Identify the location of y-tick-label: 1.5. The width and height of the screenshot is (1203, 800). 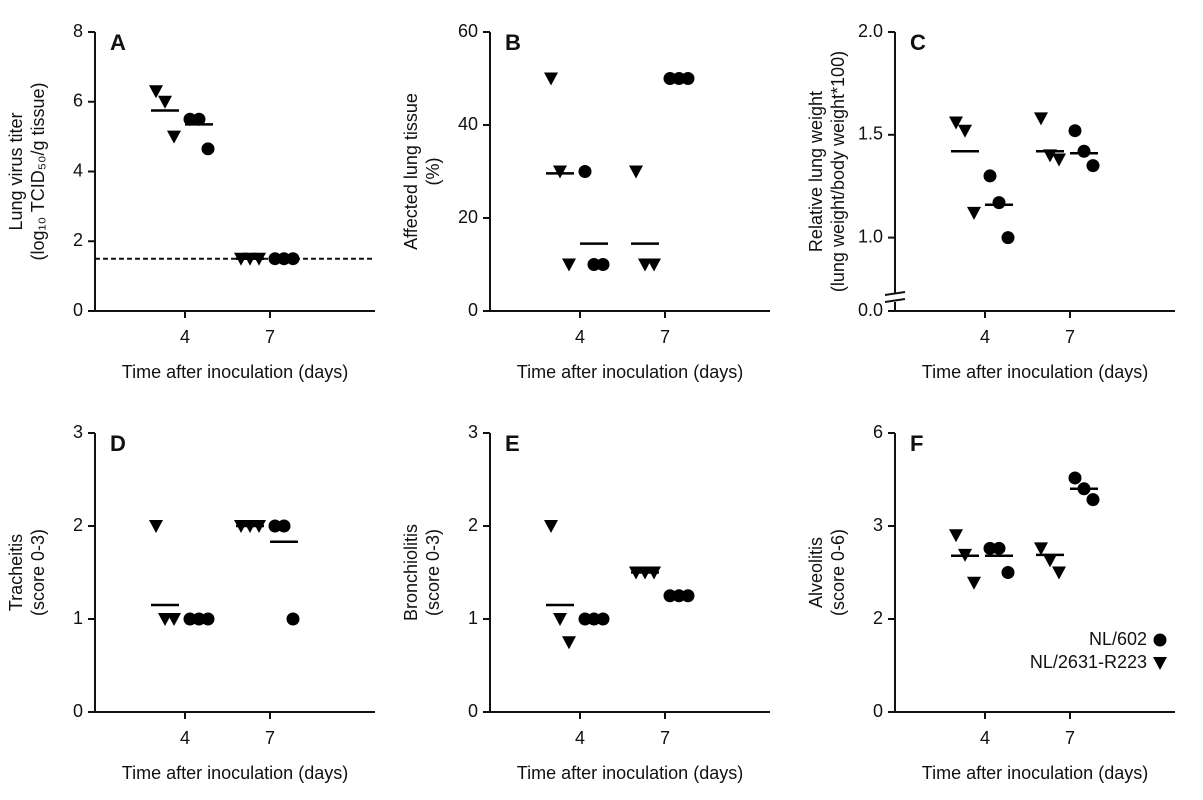
(870, 134).